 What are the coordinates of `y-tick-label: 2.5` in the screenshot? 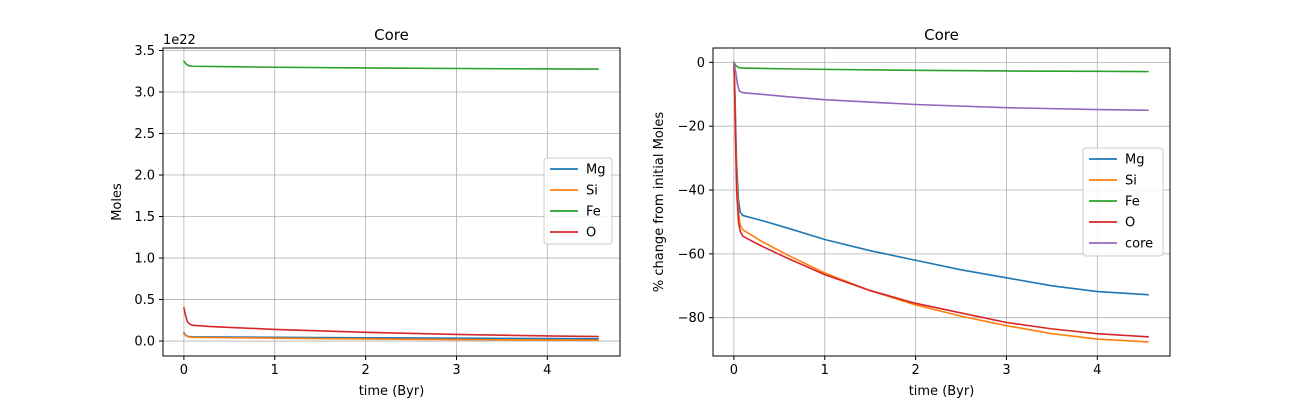 It's located at (144, 134).